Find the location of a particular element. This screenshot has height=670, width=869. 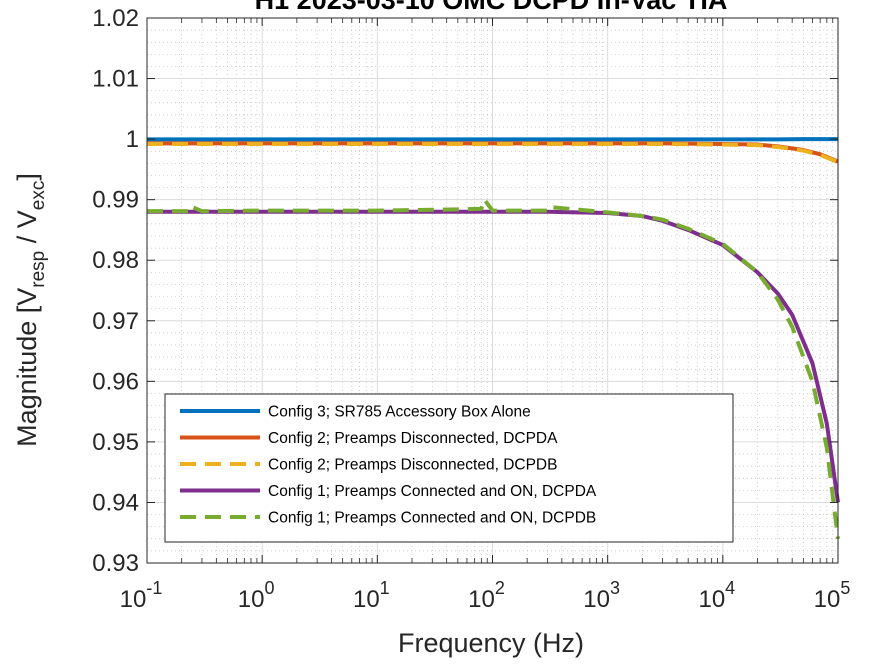

x-tick-label-exponent: 3 is located at coordinates (615, 588).